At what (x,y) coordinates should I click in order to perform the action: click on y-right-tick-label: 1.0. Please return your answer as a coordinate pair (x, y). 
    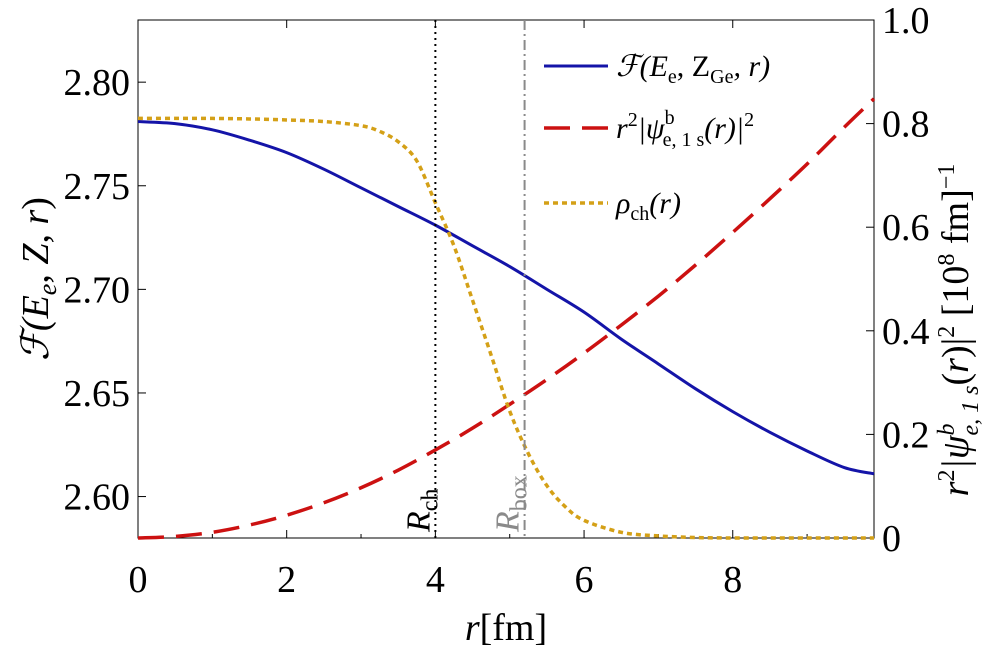
    Looking at the image, I should click on (906, 21).